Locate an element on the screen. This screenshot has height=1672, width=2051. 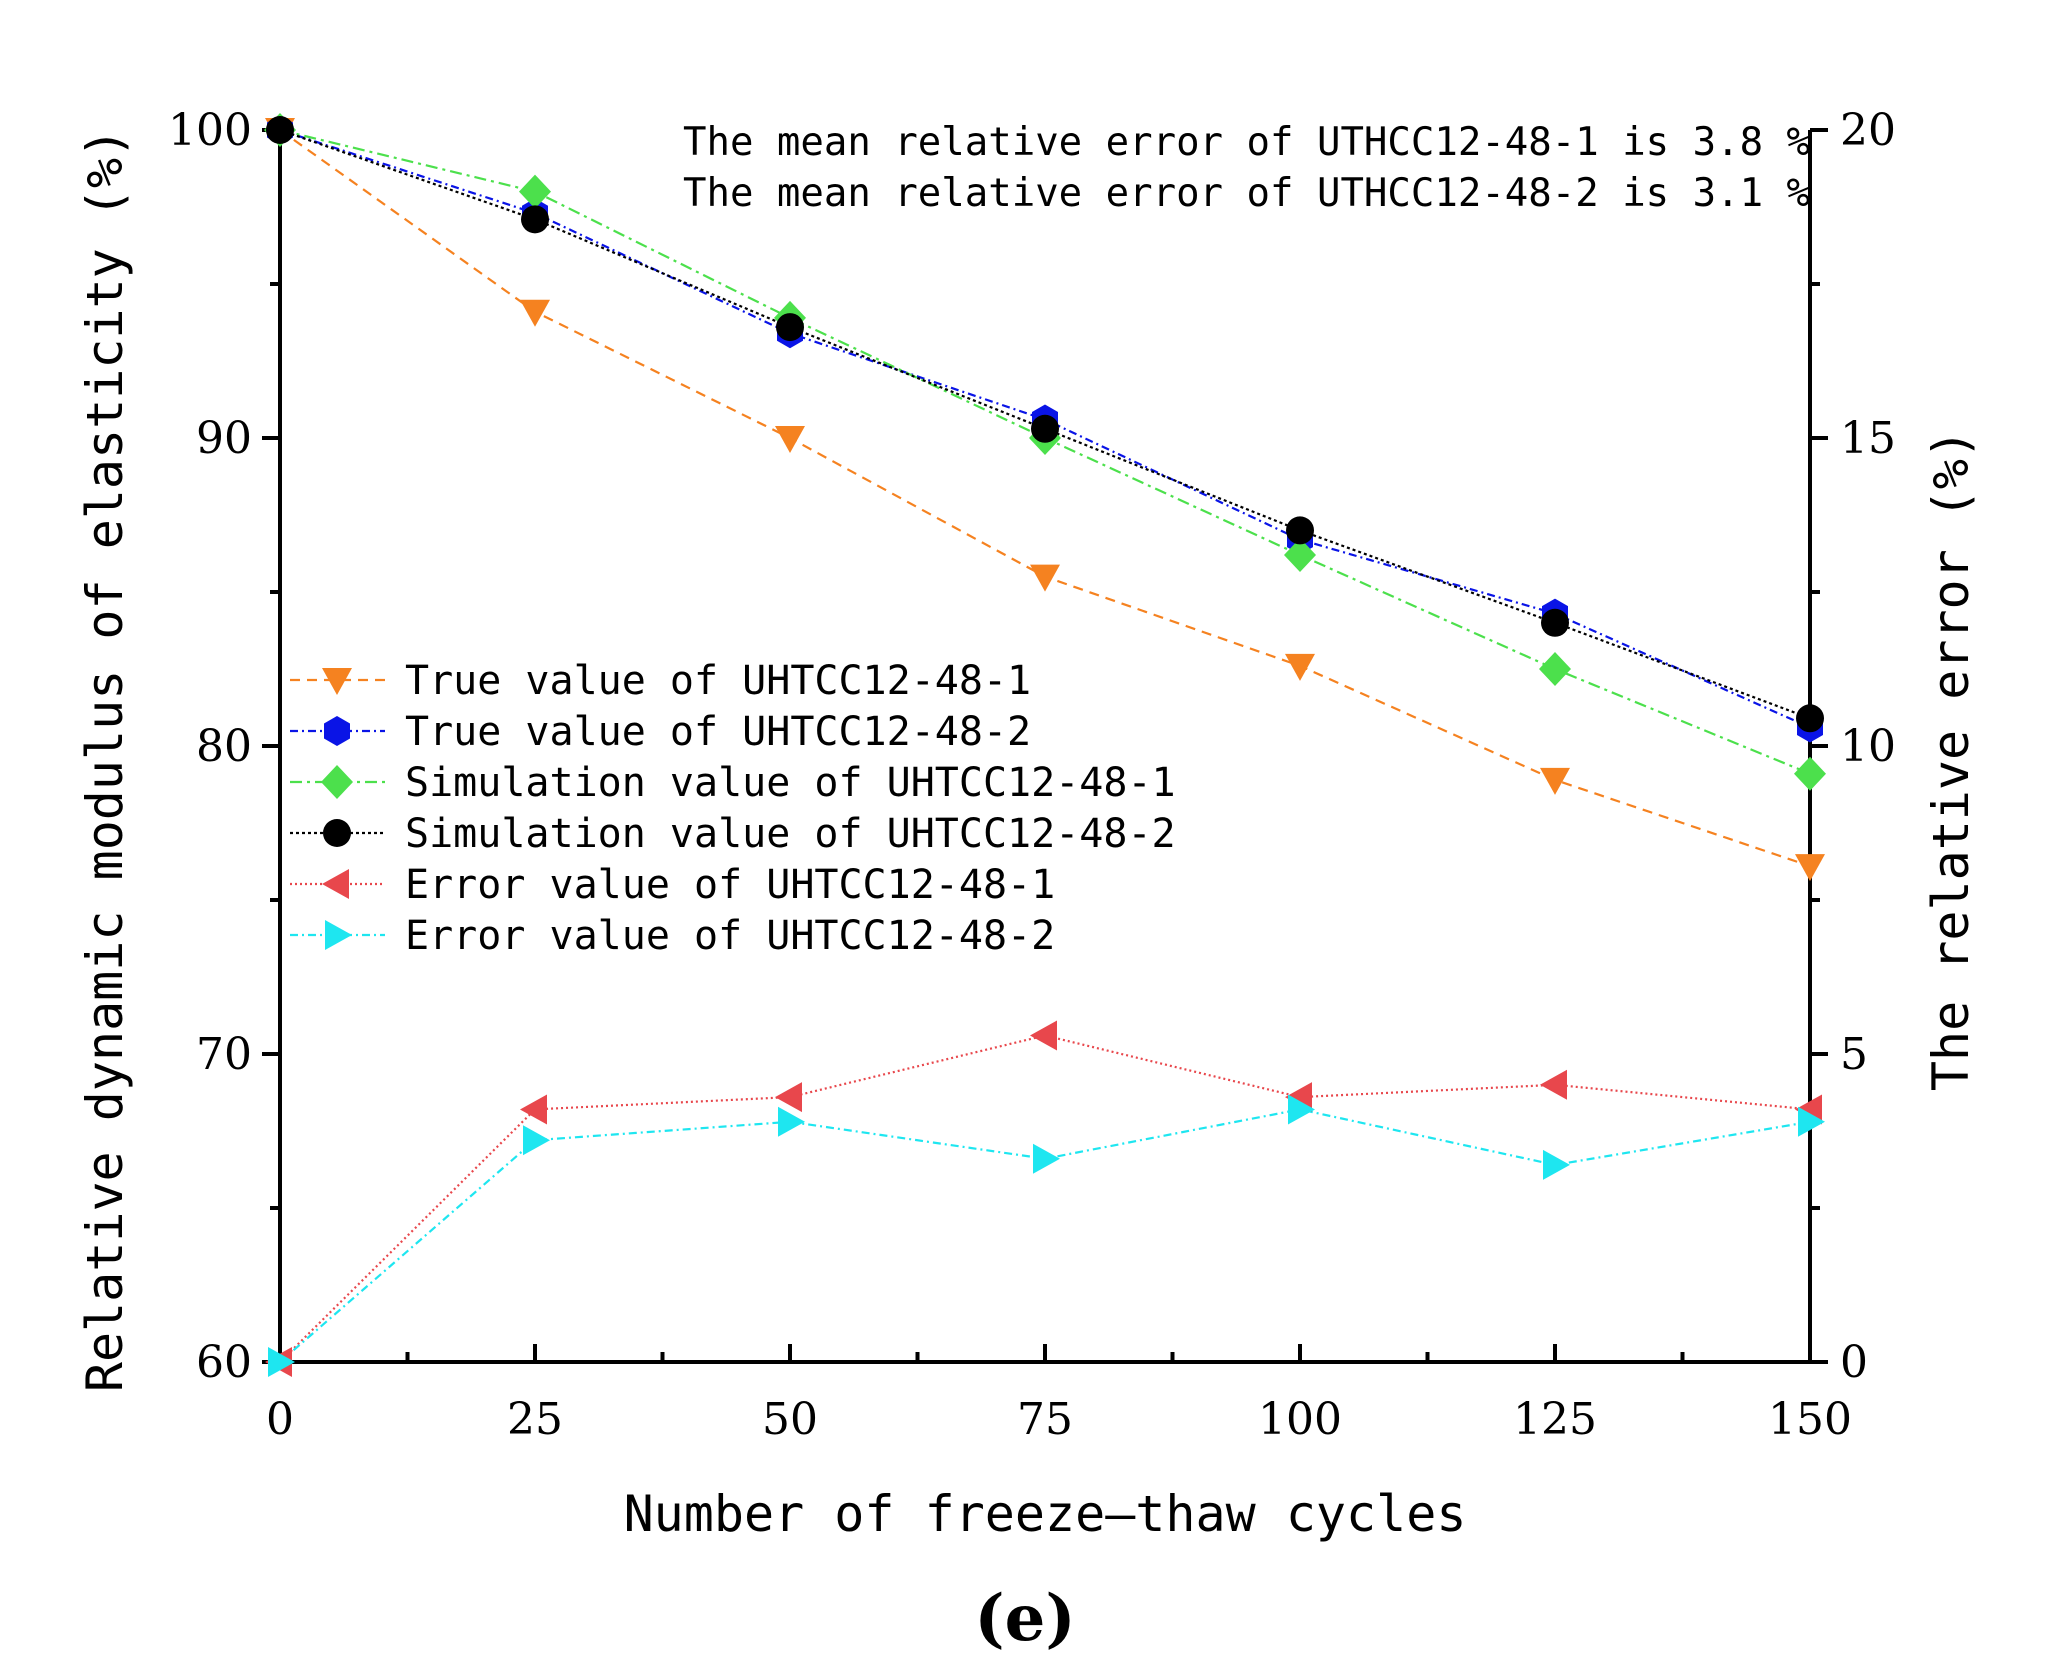
y2-tick-label: 20 is located at coordinates (1868, 130).